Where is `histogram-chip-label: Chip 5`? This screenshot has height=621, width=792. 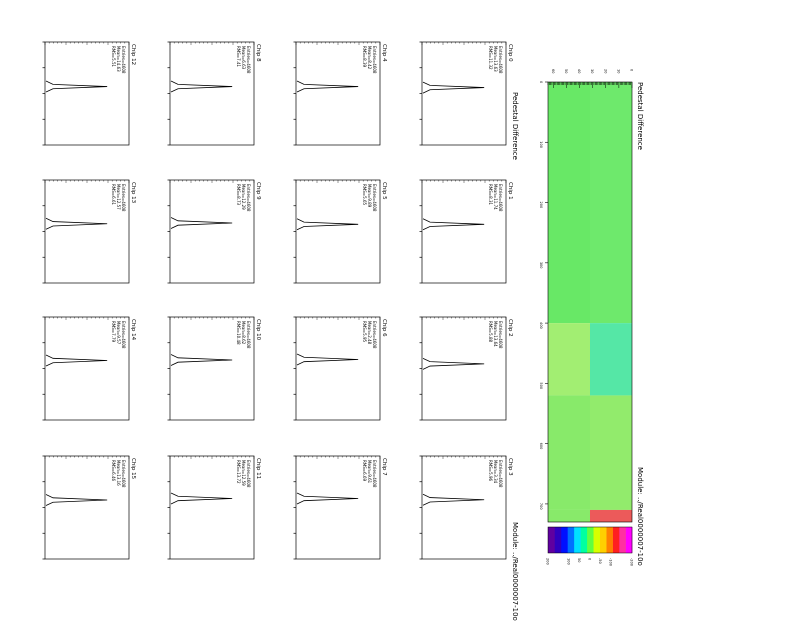 histogram-chip-label: Chip 5 is located at coordinates (384, 191).